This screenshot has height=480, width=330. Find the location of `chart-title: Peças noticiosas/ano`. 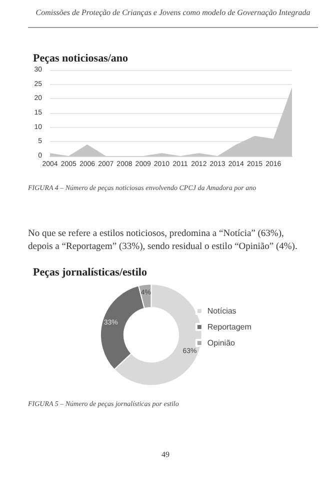

chart-title: Peças noticiosas/ano is located at coordinates (81, 58).